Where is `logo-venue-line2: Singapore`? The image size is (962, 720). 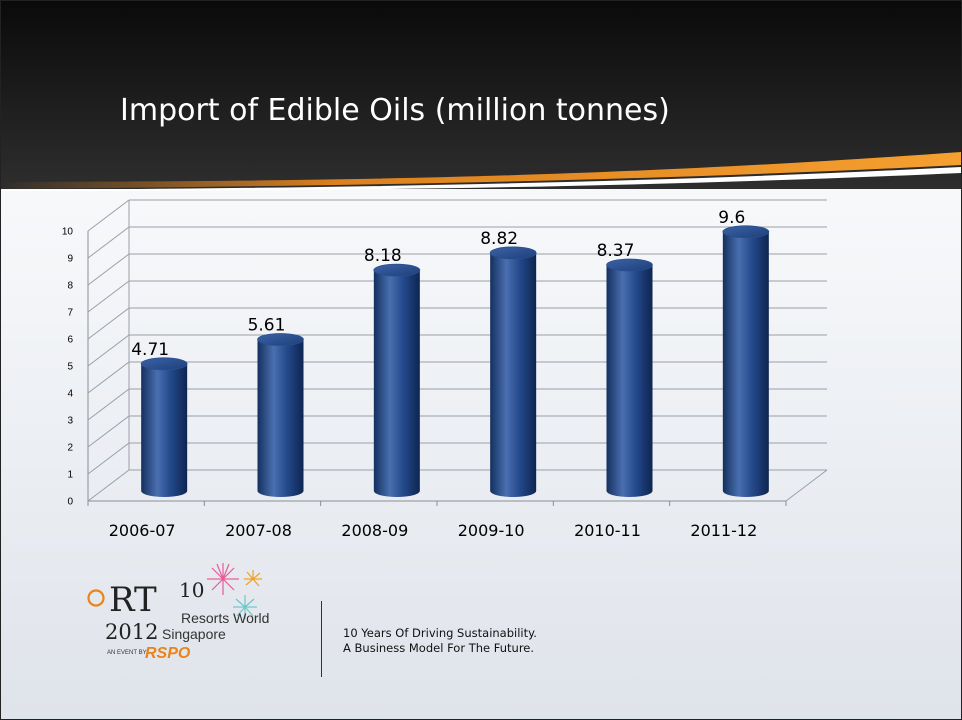 logo-venue-line2: Singapore is located at coordinates (194, 634).